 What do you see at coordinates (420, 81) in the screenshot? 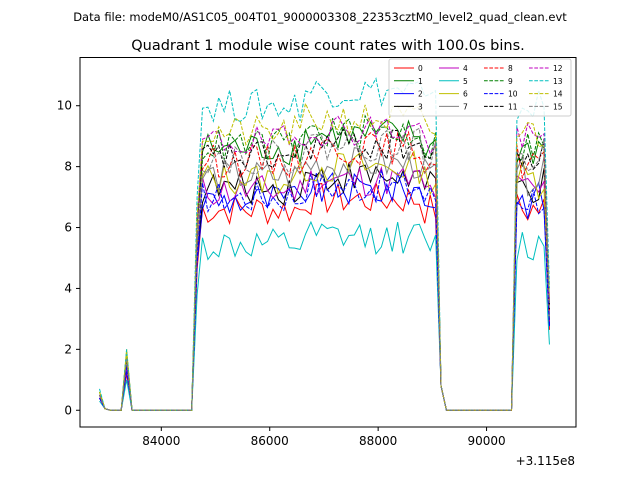
I see `legend-label: 1` at bounding box center [420, 81].